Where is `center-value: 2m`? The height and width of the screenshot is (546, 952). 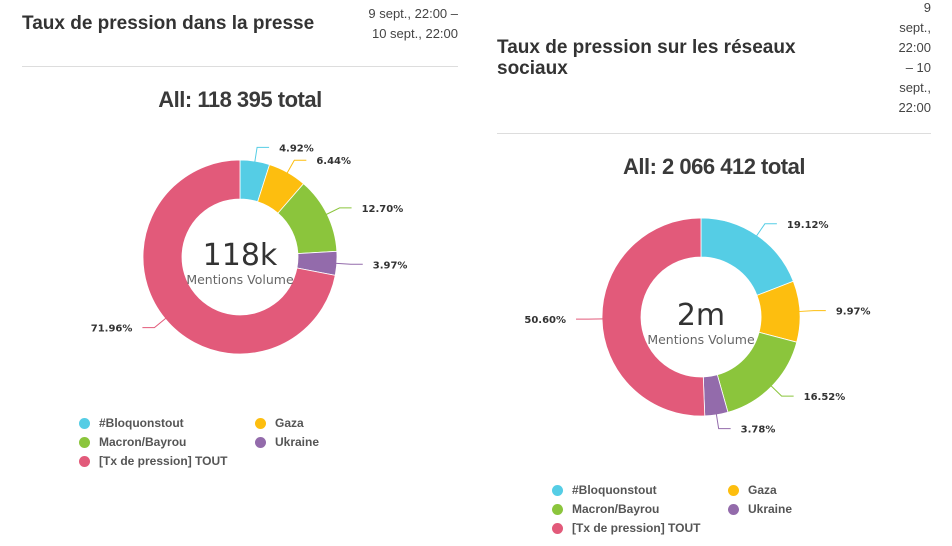 center-value: 2m is located at coordinates (701, 315).